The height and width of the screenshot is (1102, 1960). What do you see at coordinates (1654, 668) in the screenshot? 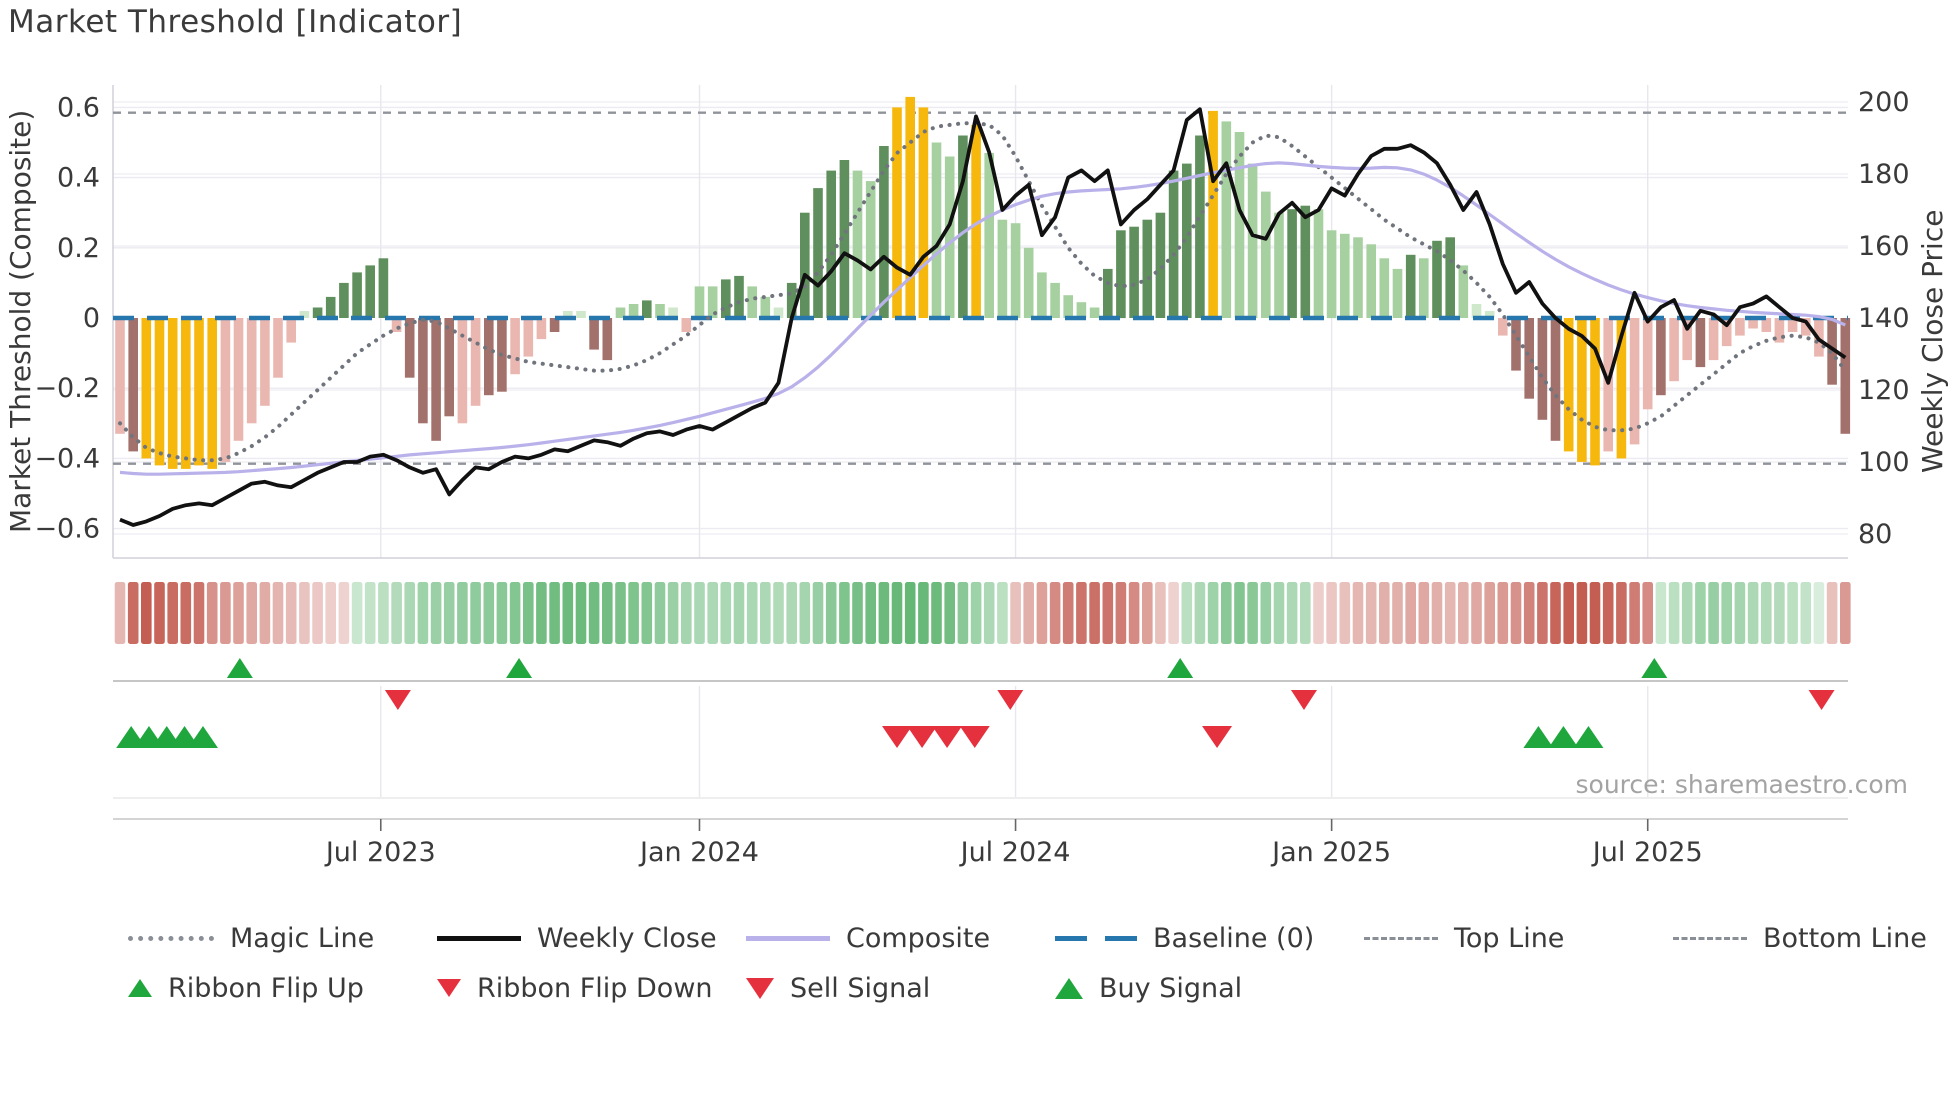
I see `ribbon-flip-up-marker` at bounding box center [1654, 668].